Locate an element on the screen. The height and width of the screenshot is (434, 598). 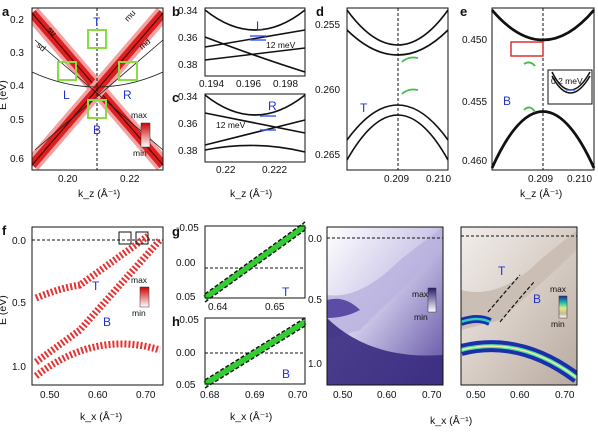
svg-text: 0.6 is located at coordinates (17, 159).